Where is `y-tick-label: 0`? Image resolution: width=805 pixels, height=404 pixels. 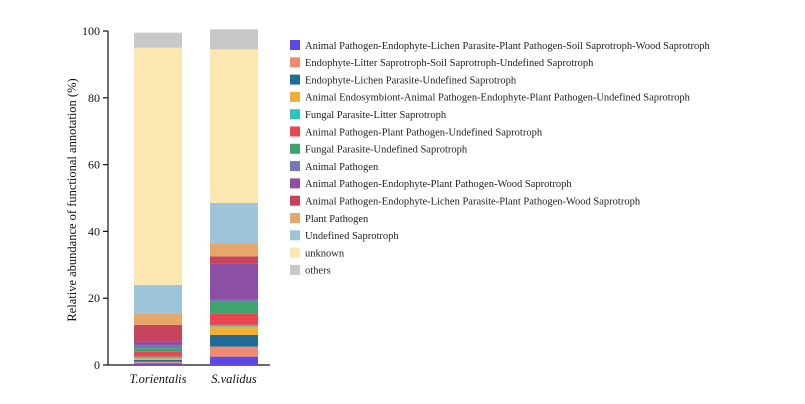
y-tick-label: 0 is located at coordinates (97, 365).